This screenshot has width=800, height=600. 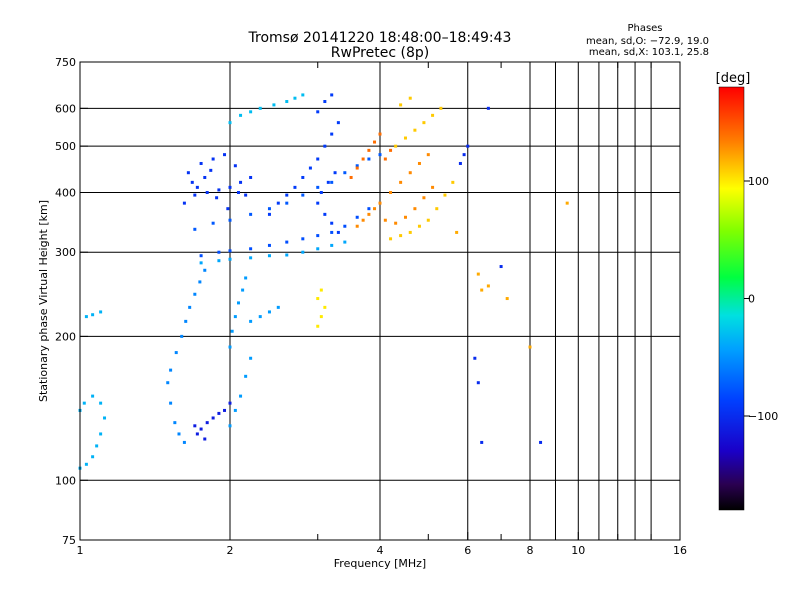 What do you see at coordinates (65, 146) in the screenshot?
I see `y-tick-label: 500` at bounding box center [65, 146].